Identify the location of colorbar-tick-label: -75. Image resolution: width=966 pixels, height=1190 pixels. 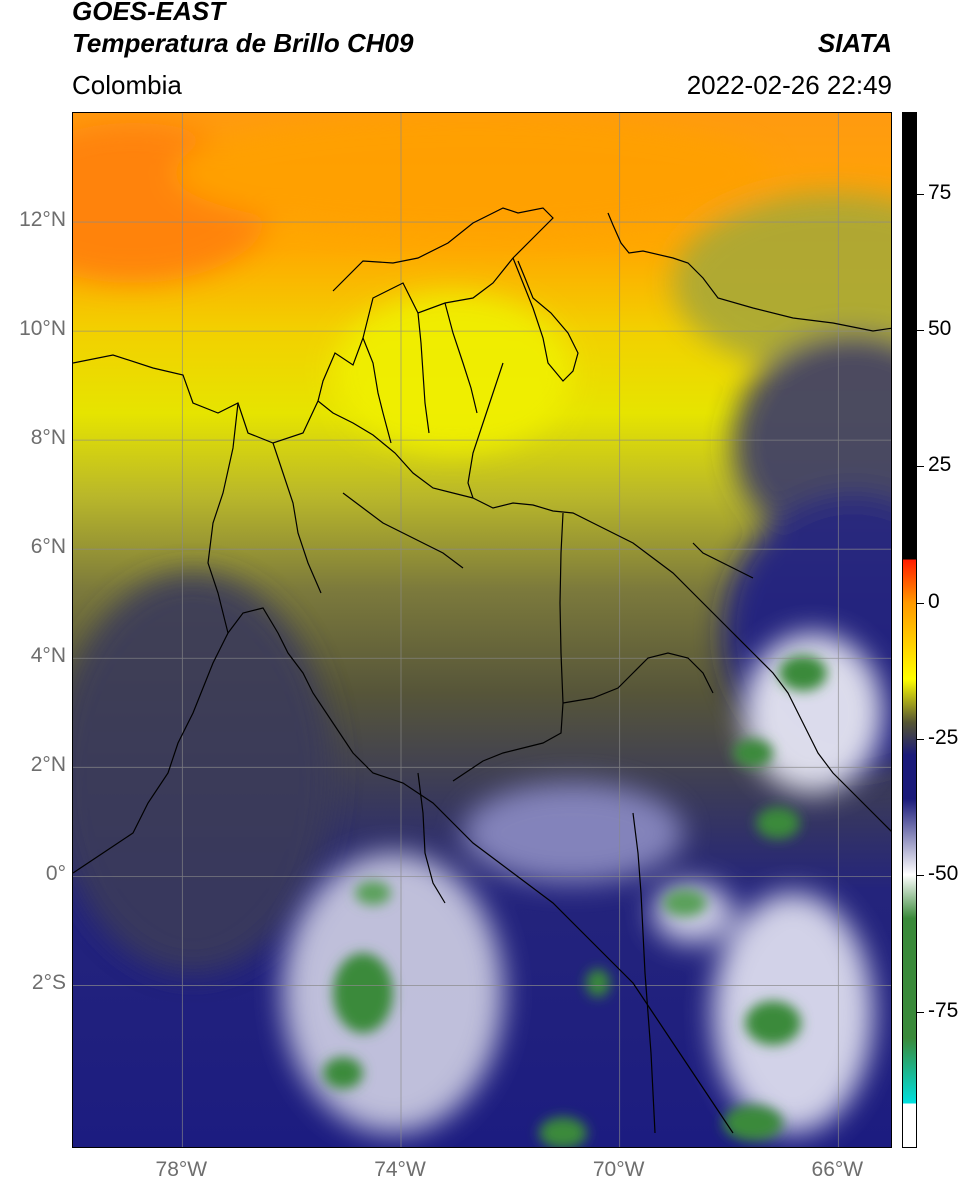
(943, 1010).